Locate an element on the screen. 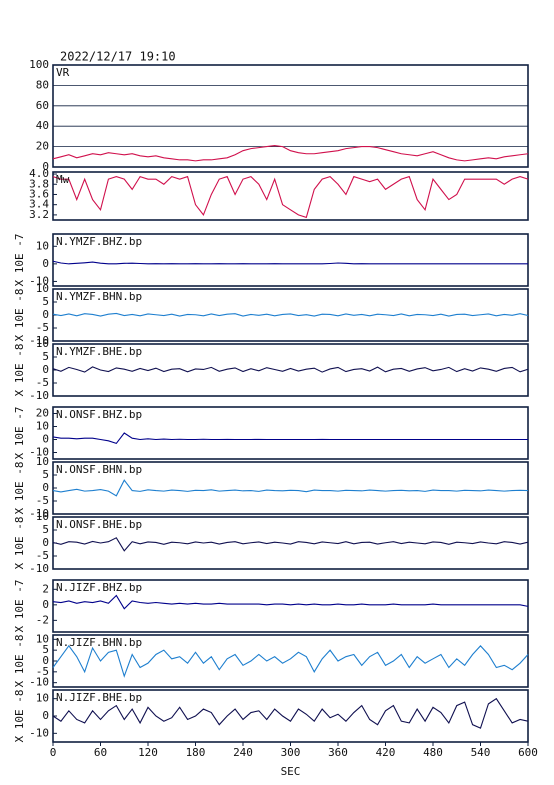 Image resolution: width=554 pixels, height=785 pixels. x-tick-label: 540 is located at coordinates (481, 752).